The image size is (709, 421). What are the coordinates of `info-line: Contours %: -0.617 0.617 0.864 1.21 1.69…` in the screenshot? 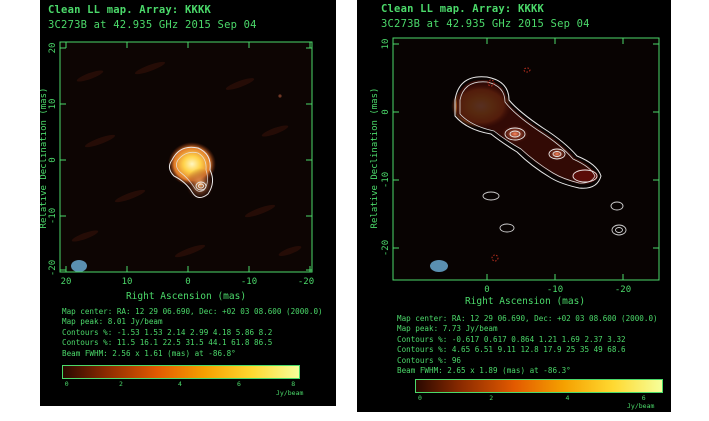 It's located at (511, 339).